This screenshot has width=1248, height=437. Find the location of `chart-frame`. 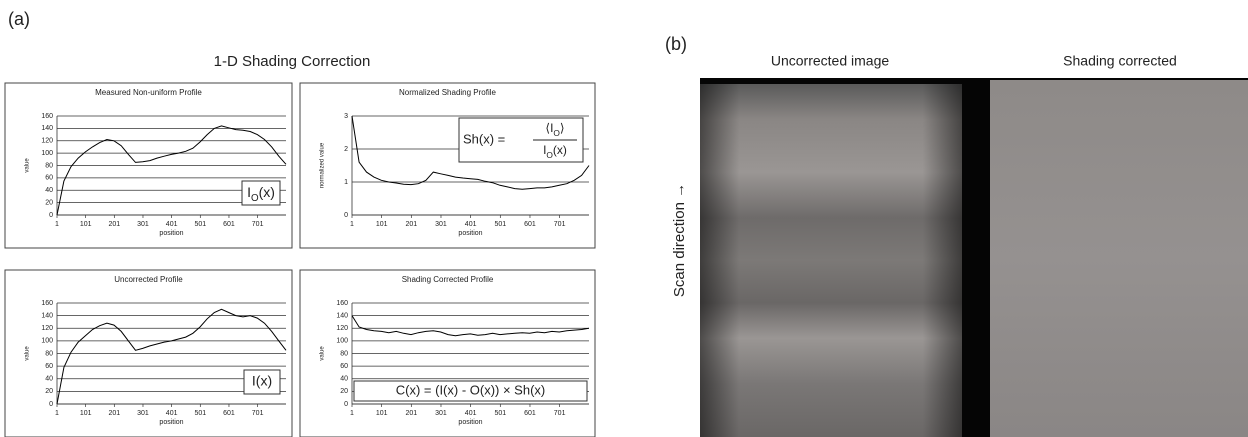

chart-frame is located at coordinates (447, 165).